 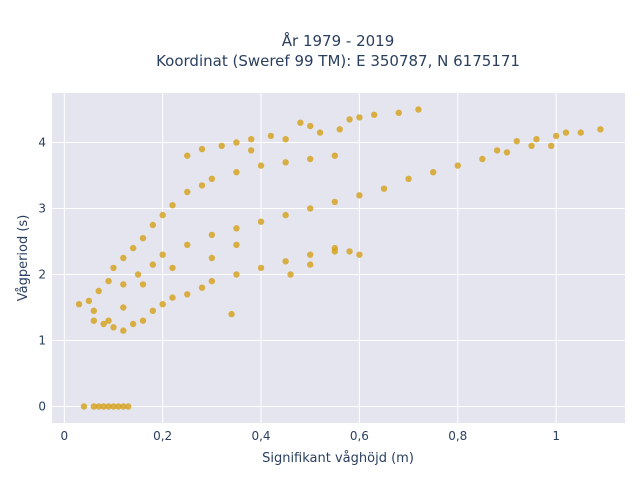 I want to click on y-axis-title: Vågperiod (s), so click(x=23, y=258).